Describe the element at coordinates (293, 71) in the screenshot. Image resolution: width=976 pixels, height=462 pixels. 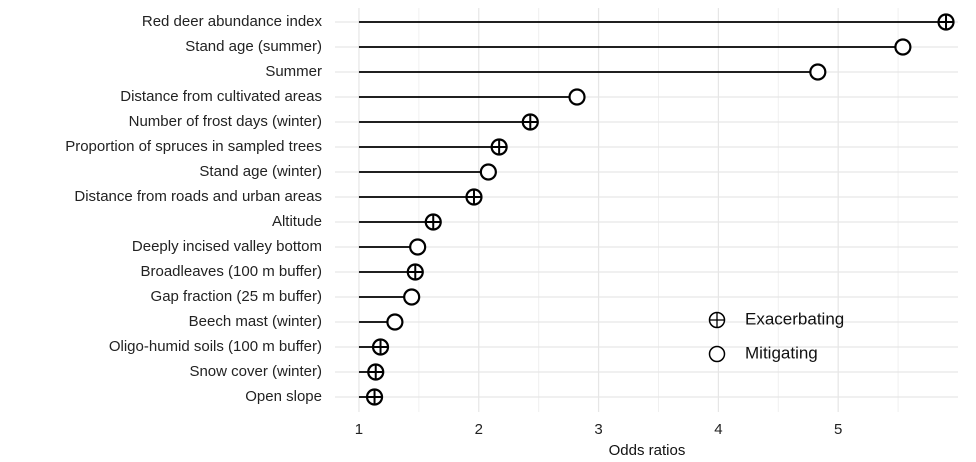
I see `y-tick-label: Summer` at that location.